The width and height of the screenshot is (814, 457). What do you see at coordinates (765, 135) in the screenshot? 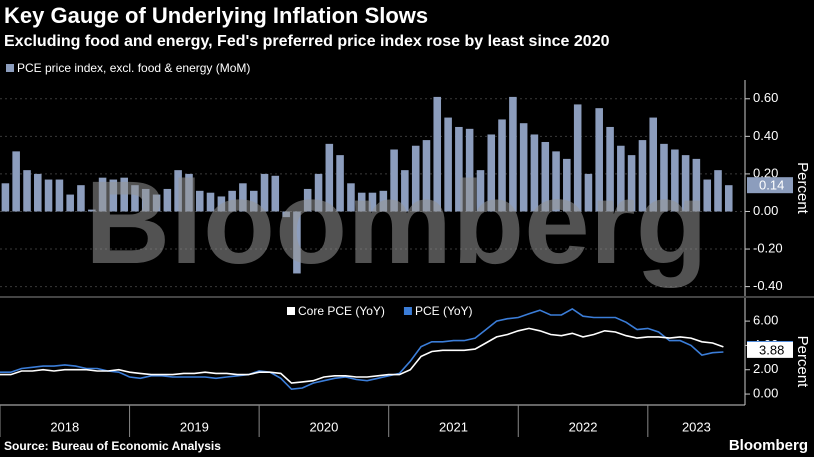
I see `y-tick-label: 0.40` at bounding box center [765, 135].